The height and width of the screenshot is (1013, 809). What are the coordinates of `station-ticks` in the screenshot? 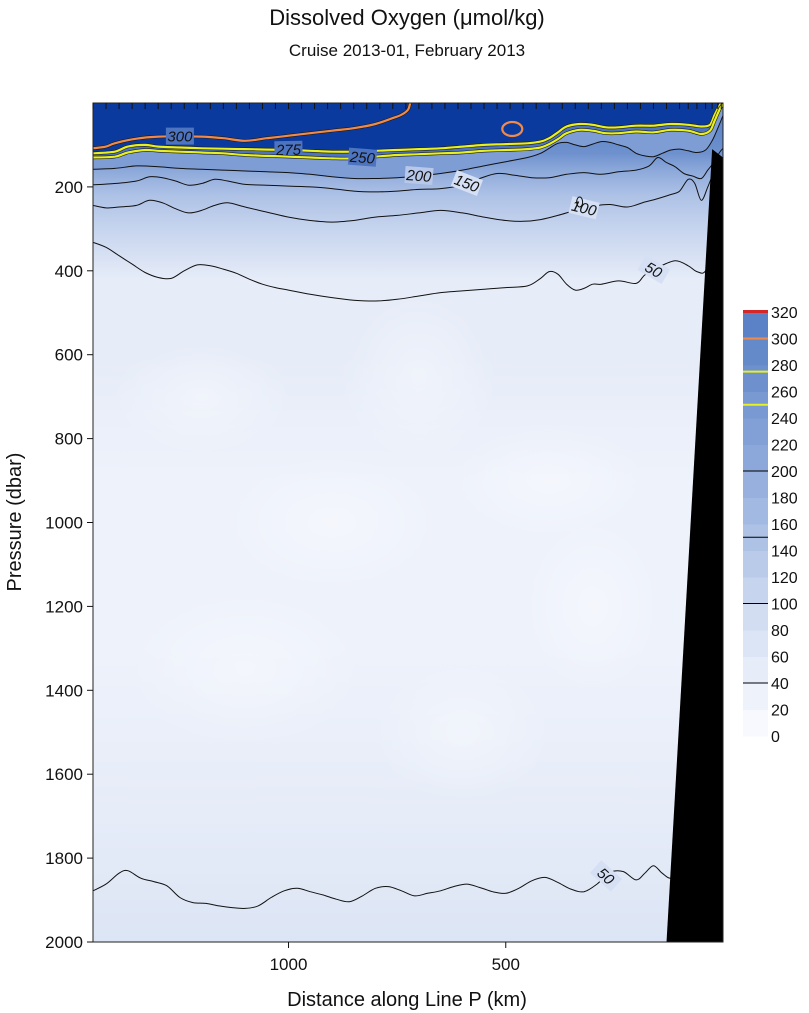 It's located at (407, 106).